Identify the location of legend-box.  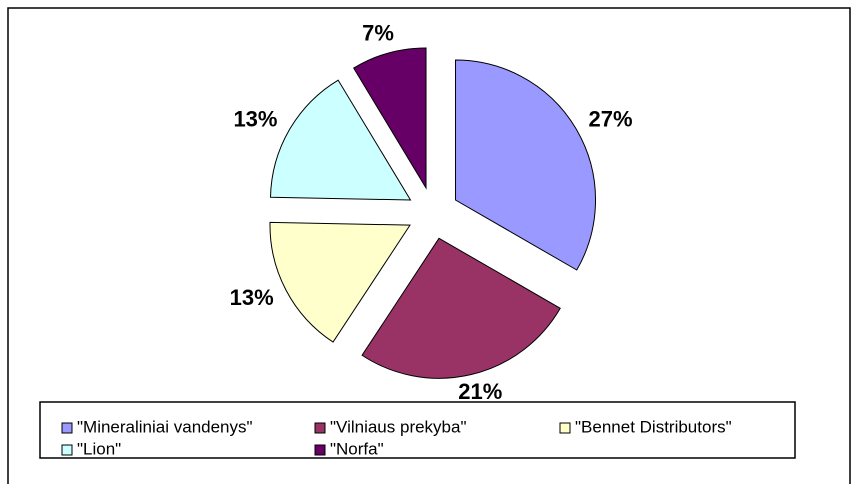
(417, 430).